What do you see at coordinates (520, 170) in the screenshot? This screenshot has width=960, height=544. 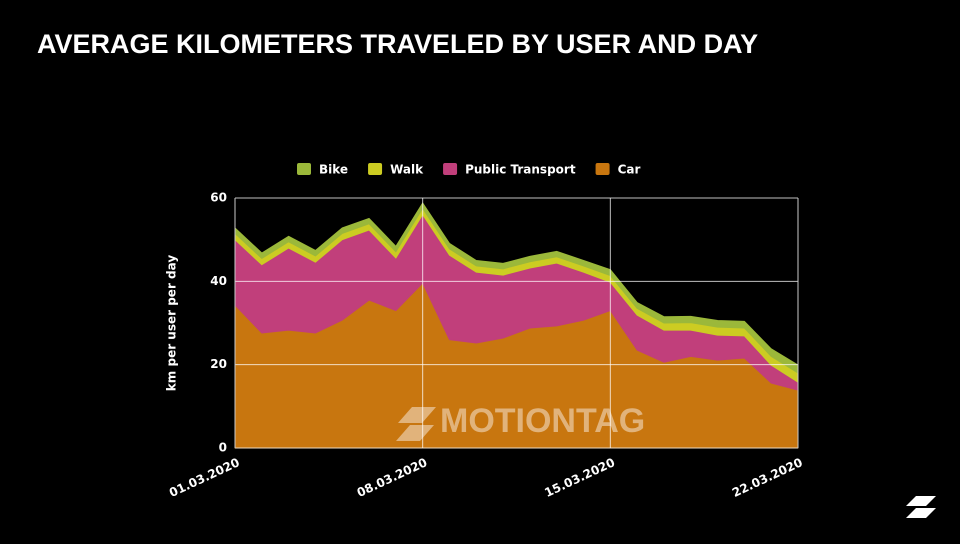 I see `legend-label: Public Transport` at bounding box center [520, 170].